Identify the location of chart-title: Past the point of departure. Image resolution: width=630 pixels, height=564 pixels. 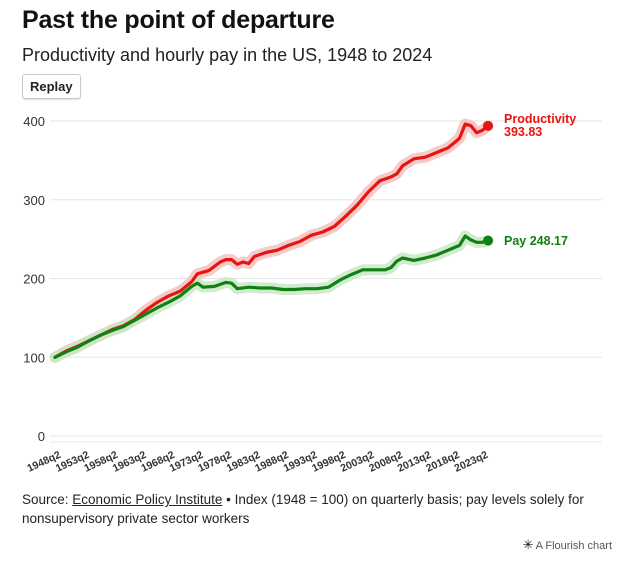
(178, 20).